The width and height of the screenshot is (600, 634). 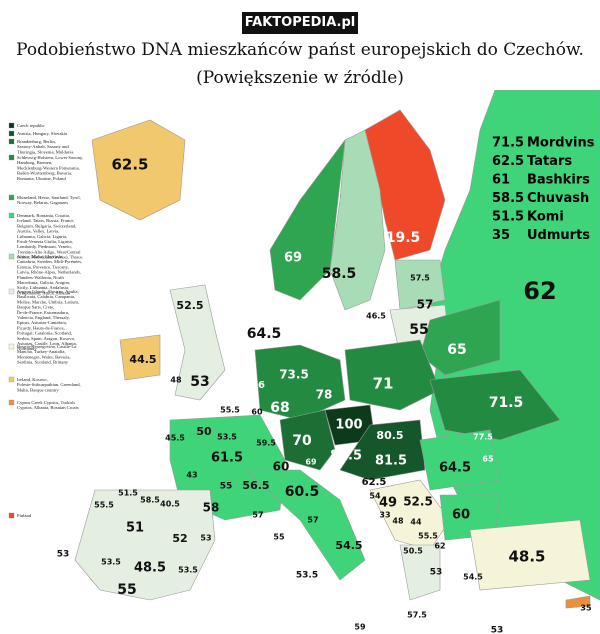 What do you see at coordinates (545, 217) in the screenshot?
I see `inset-name: Komi` at bounding box center [545, 217].